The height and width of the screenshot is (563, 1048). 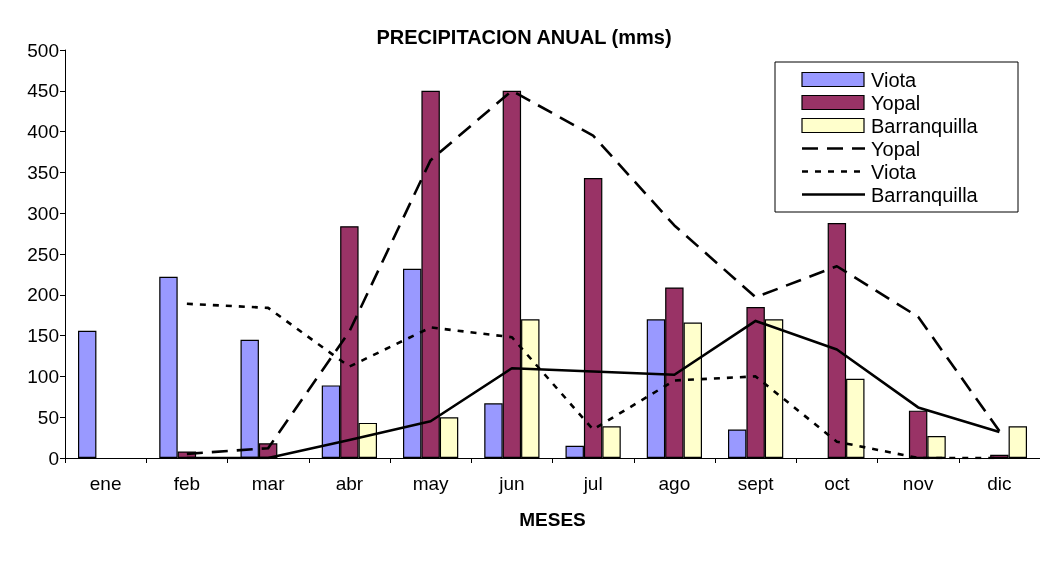 I want to click on x-tick-label: jul, so click(x=592, y=483).